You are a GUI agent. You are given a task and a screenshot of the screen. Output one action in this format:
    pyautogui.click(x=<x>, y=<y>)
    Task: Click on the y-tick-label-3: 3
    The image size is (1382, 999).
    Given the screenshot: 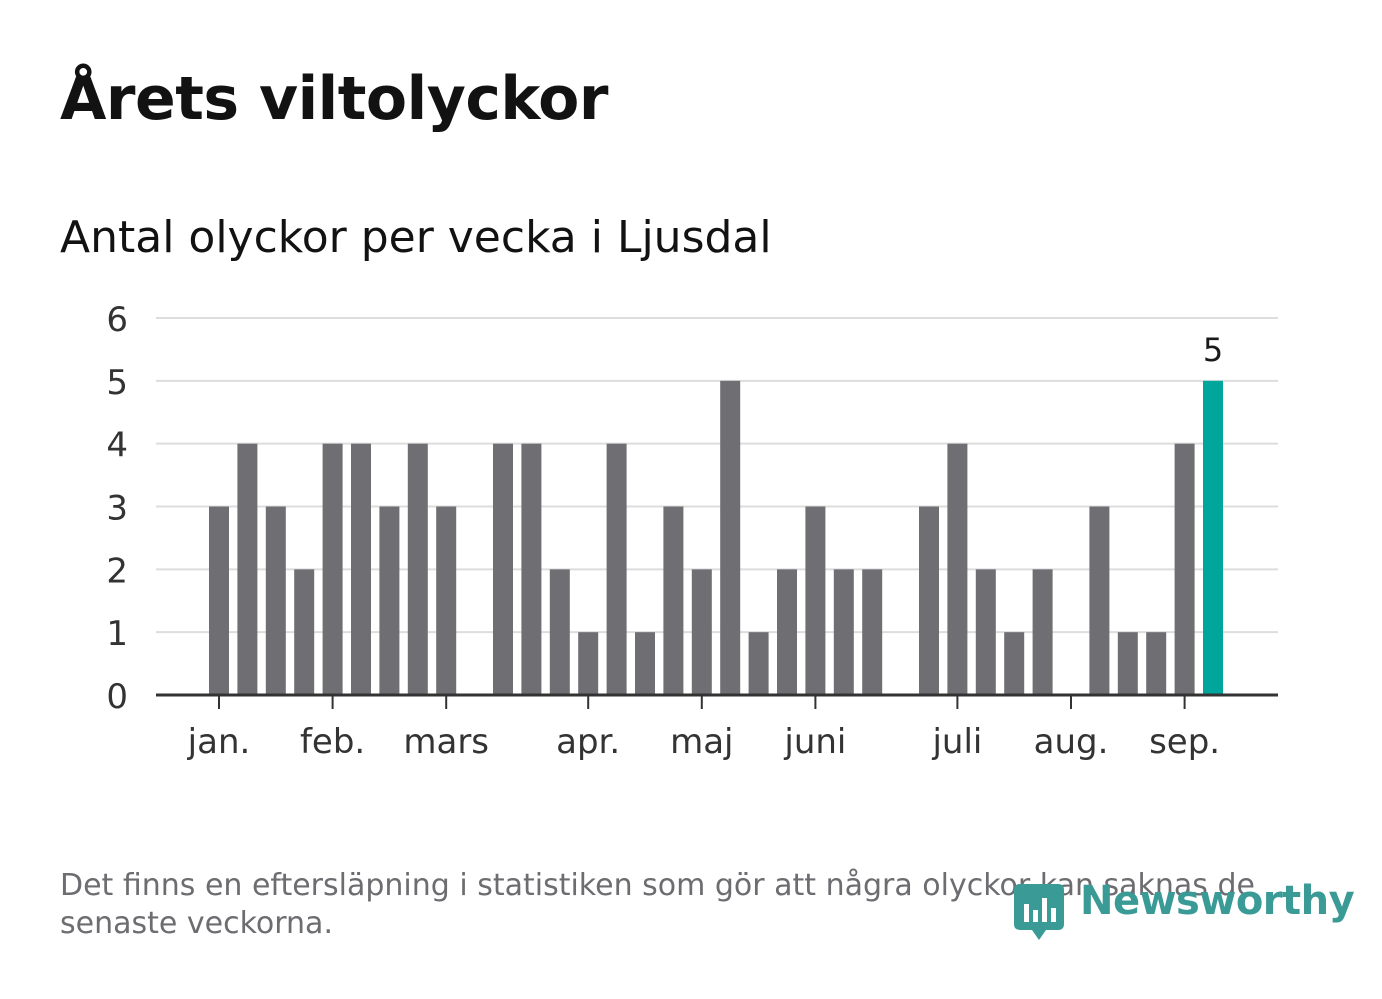 What is the action you would take?
    pyautogui.click(x=117, y=509)
    